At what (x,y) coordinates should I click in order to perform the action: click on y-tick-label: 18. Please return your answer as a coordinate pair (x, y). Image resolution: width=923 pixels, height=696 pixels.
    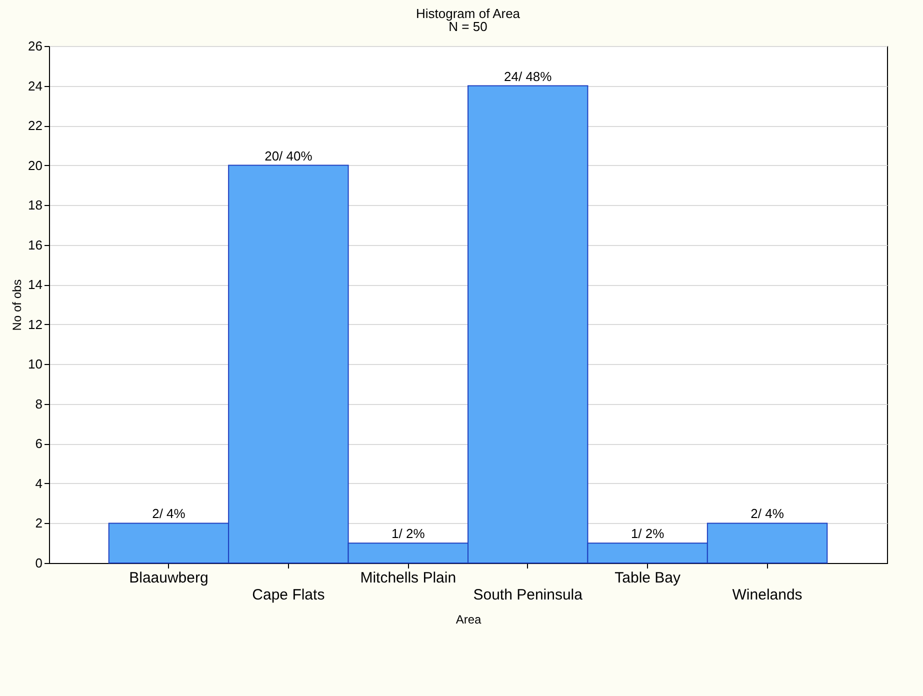
    Looking at the image, I should click on (35, 205).